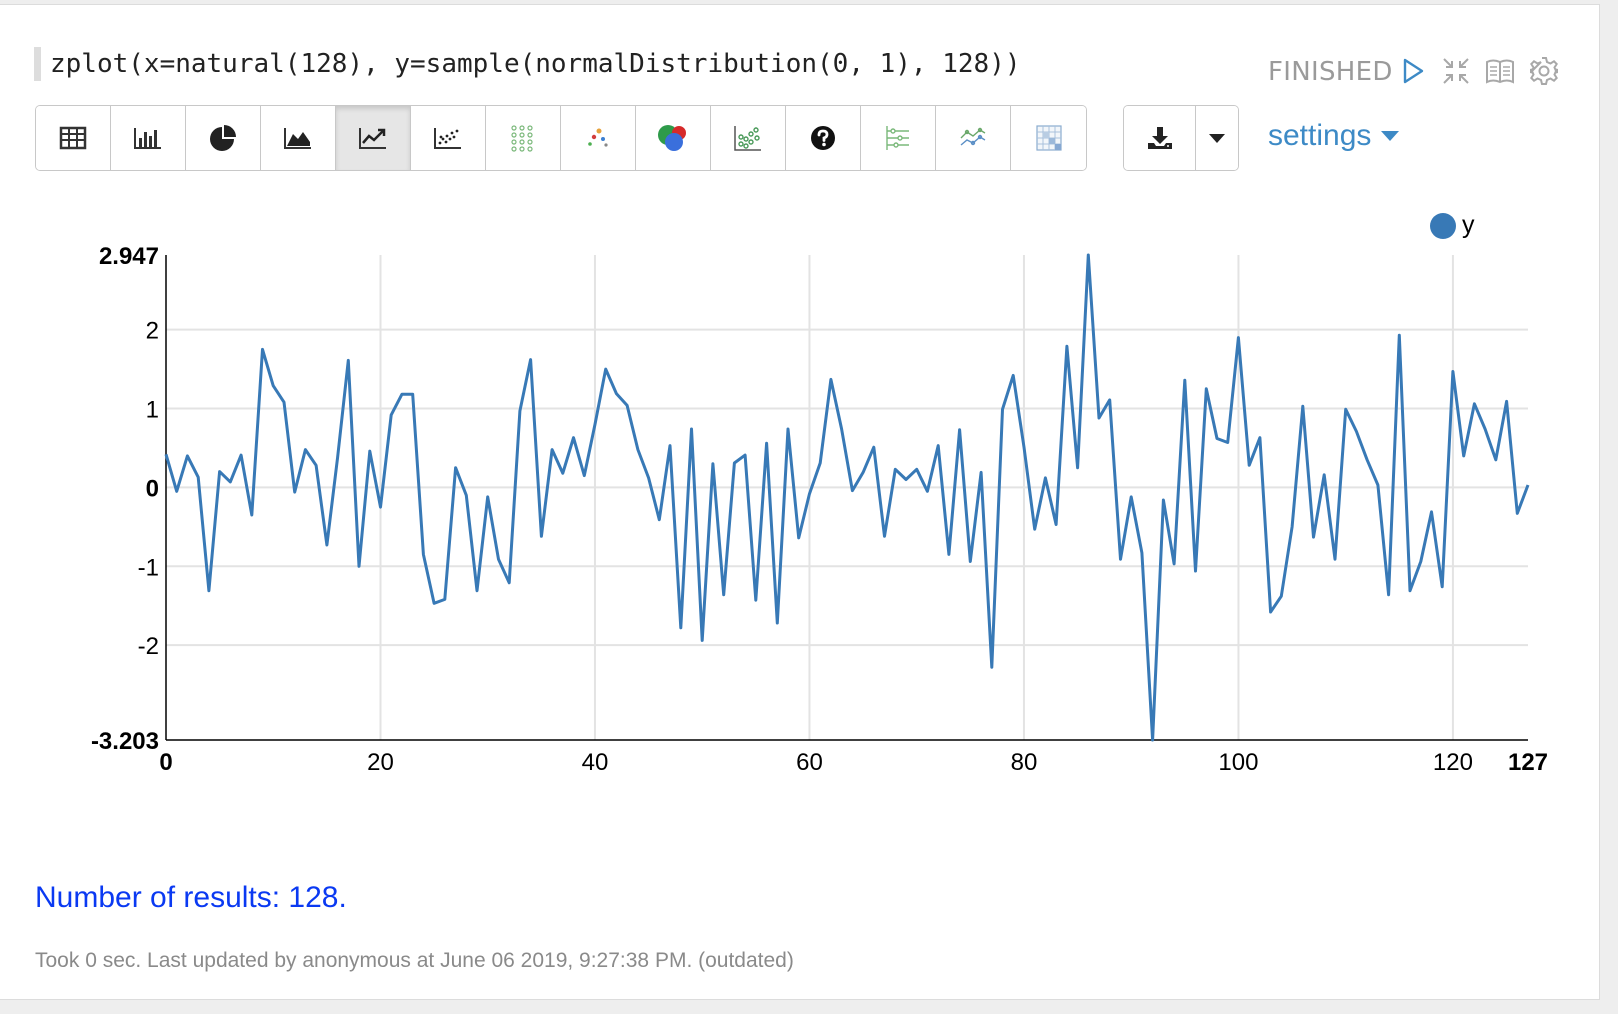 The width and height of the screenshot is (1618, 1014). I want to click on settings-dropdown: settings, so click(1334, 136).